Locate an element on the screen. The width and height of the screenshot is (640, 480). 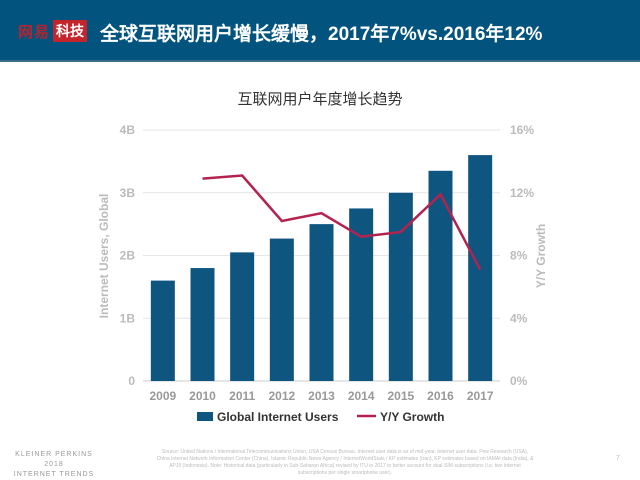
legend-bar-label: Global Internet Users is located at coordinates (278, 417).